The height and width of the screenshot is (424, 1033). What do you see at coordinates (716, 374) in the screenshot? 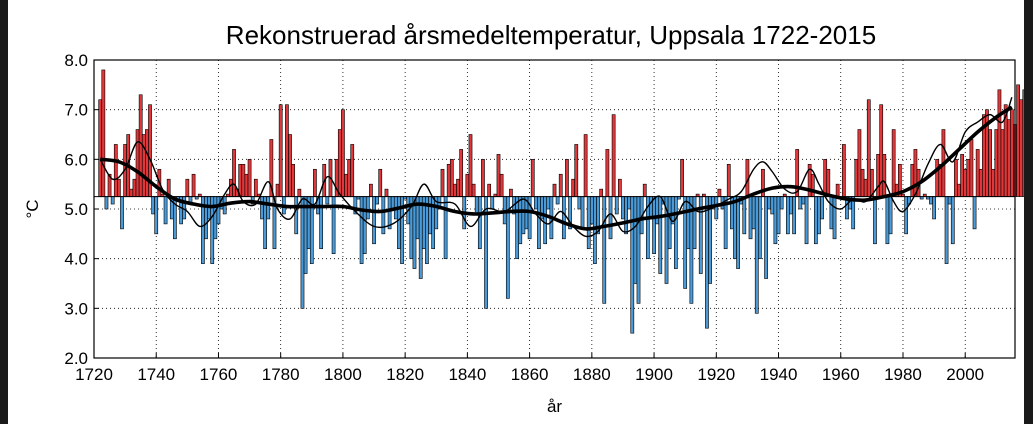
I see `x-tick-label: 1920` at bounding box center [716, 374].